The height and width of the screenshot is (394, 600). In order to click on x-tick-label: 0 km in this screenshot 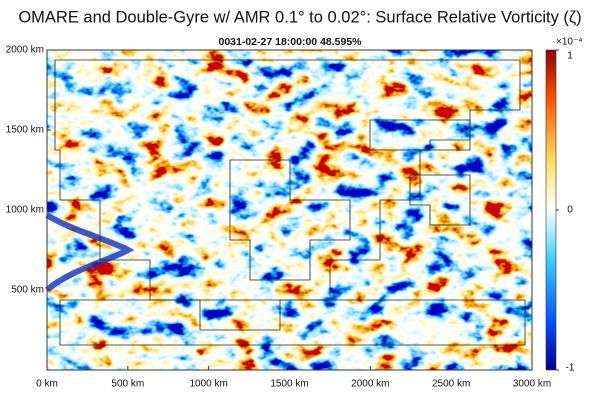, I will do `click(47, 384)`.